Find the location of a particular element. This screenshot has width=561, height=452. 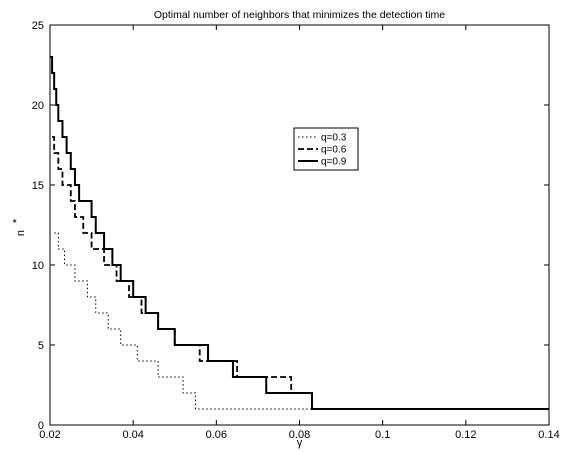

x-tick-label: 0.06 is located at coordinates (216, 435).